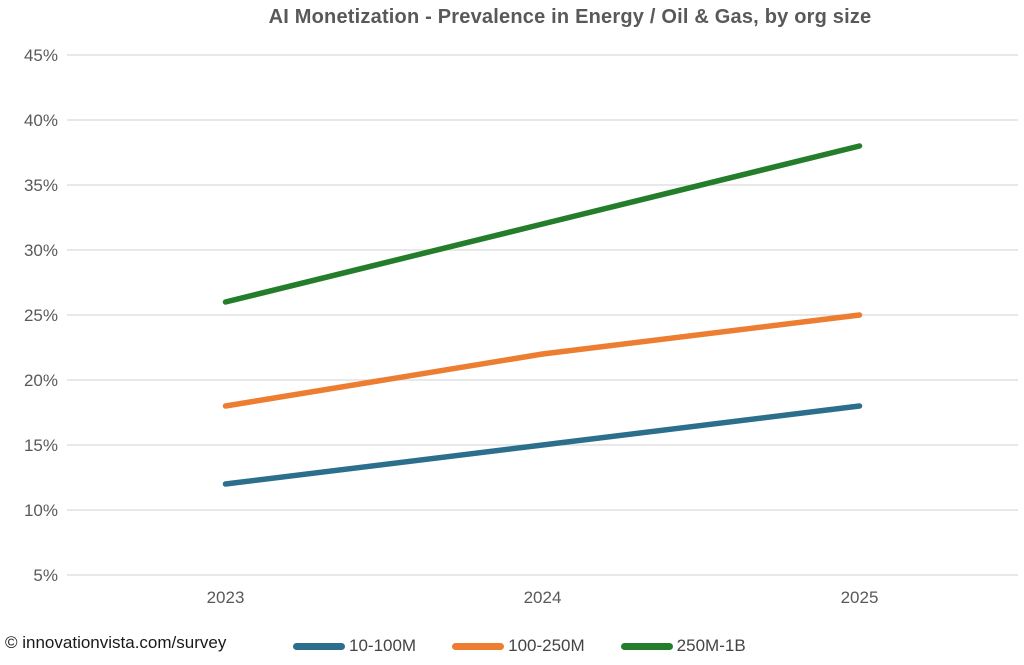  Describe the element at coordinates (41, 445) in the screenshot. I see `y-axis-tick-label: 15%` at that location.